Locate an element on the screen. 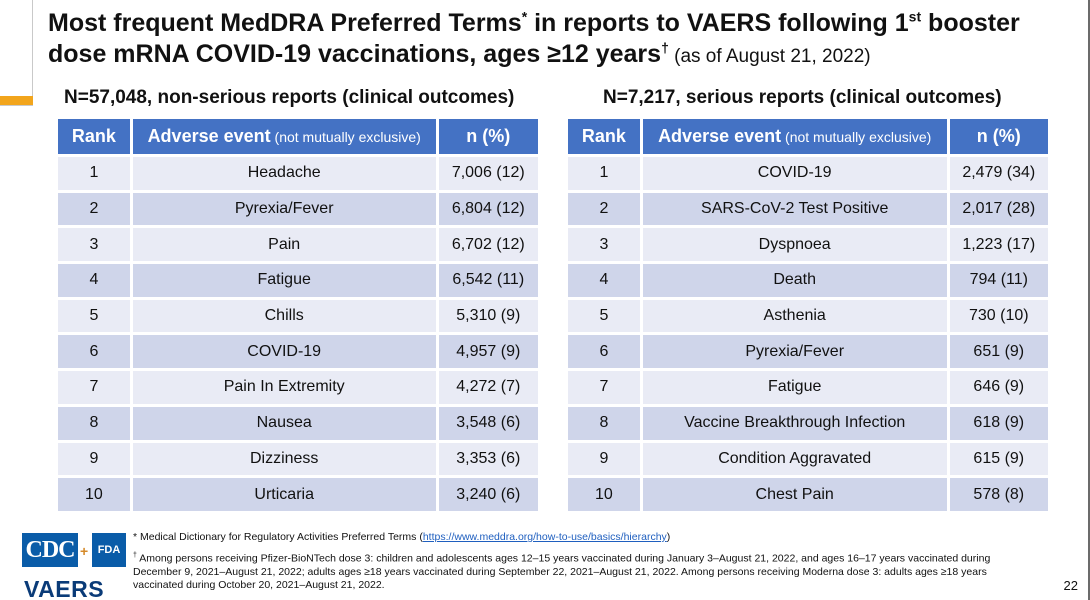 Image resolution: width=1090 pixels, height=600 pixels. rank-cell: 7 is located at coordinates (94, 387).